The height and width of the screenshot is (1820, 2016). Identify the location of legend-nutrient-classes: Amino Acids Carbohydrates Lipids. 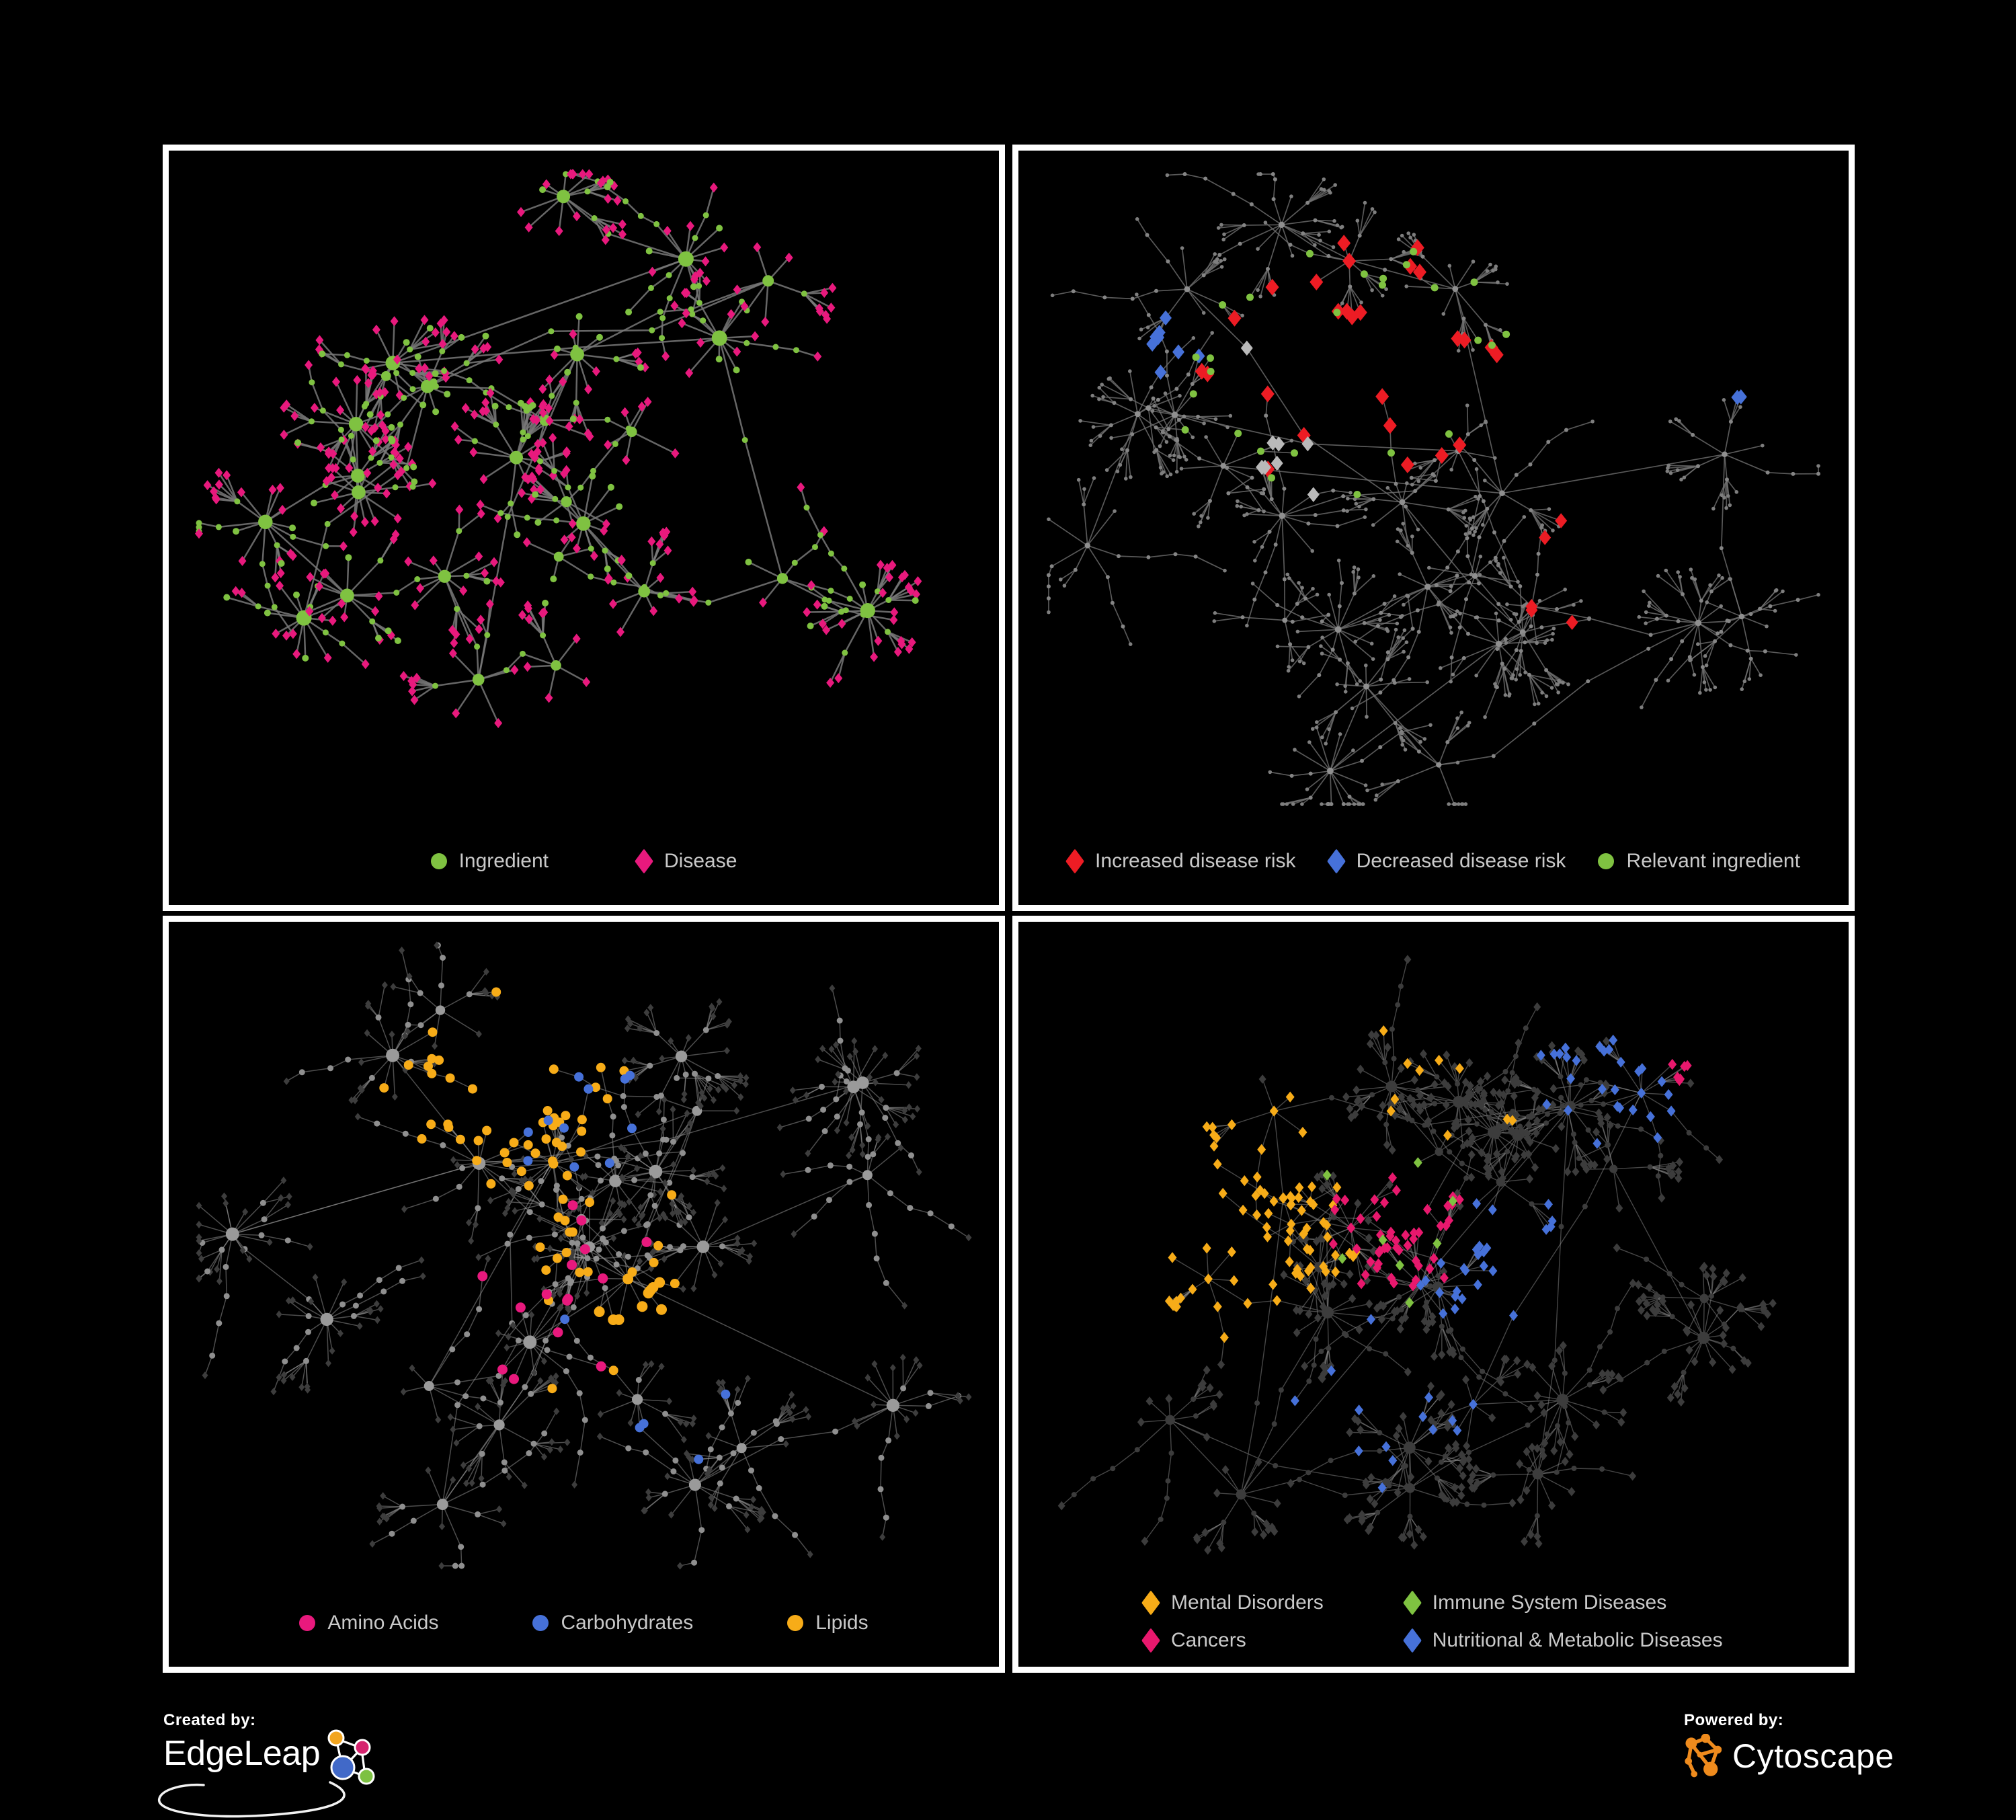
(584, 1623).